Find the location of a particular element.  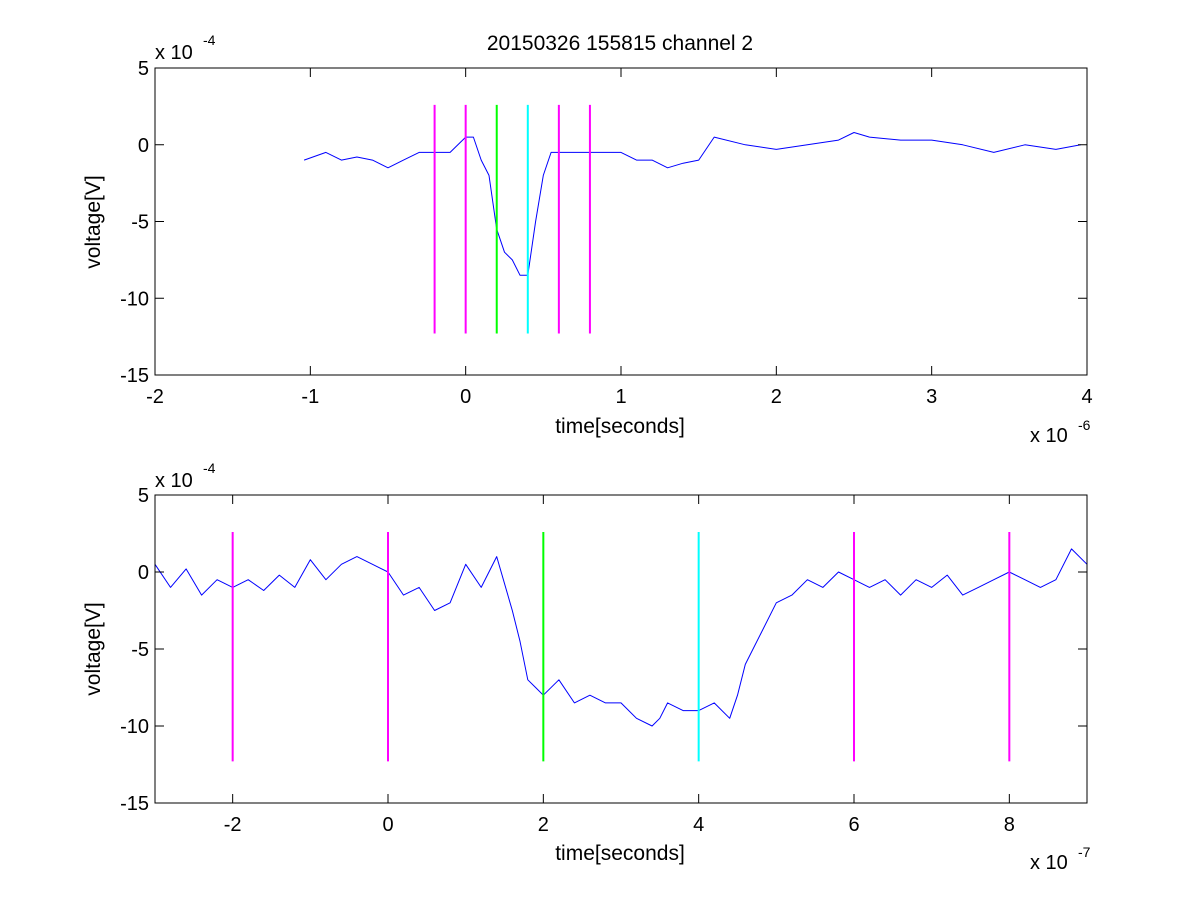

bottom-y-axis-label: voltage[V] is located at coordinates (93, 648).